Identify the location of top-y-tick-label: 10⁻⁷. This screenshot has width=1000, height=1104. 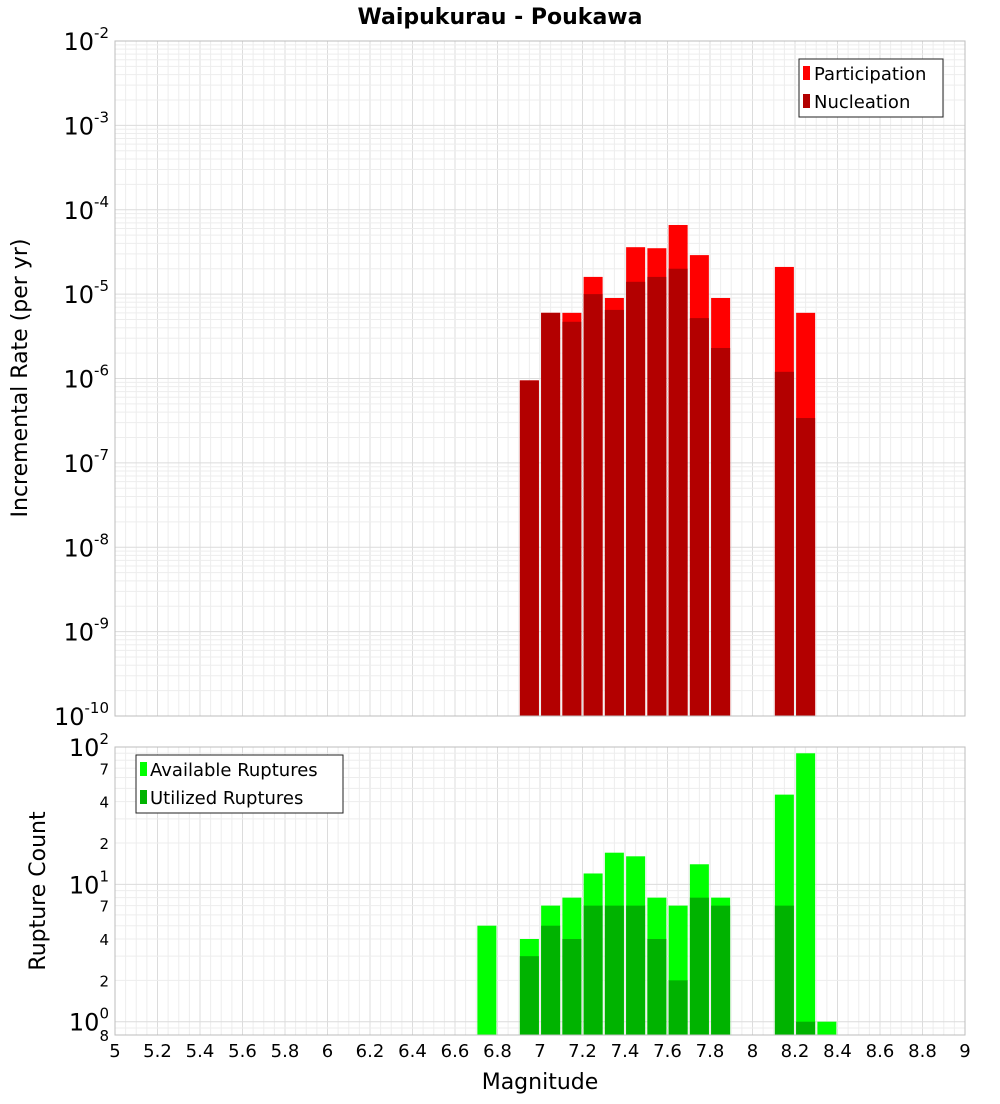
(86, 462).